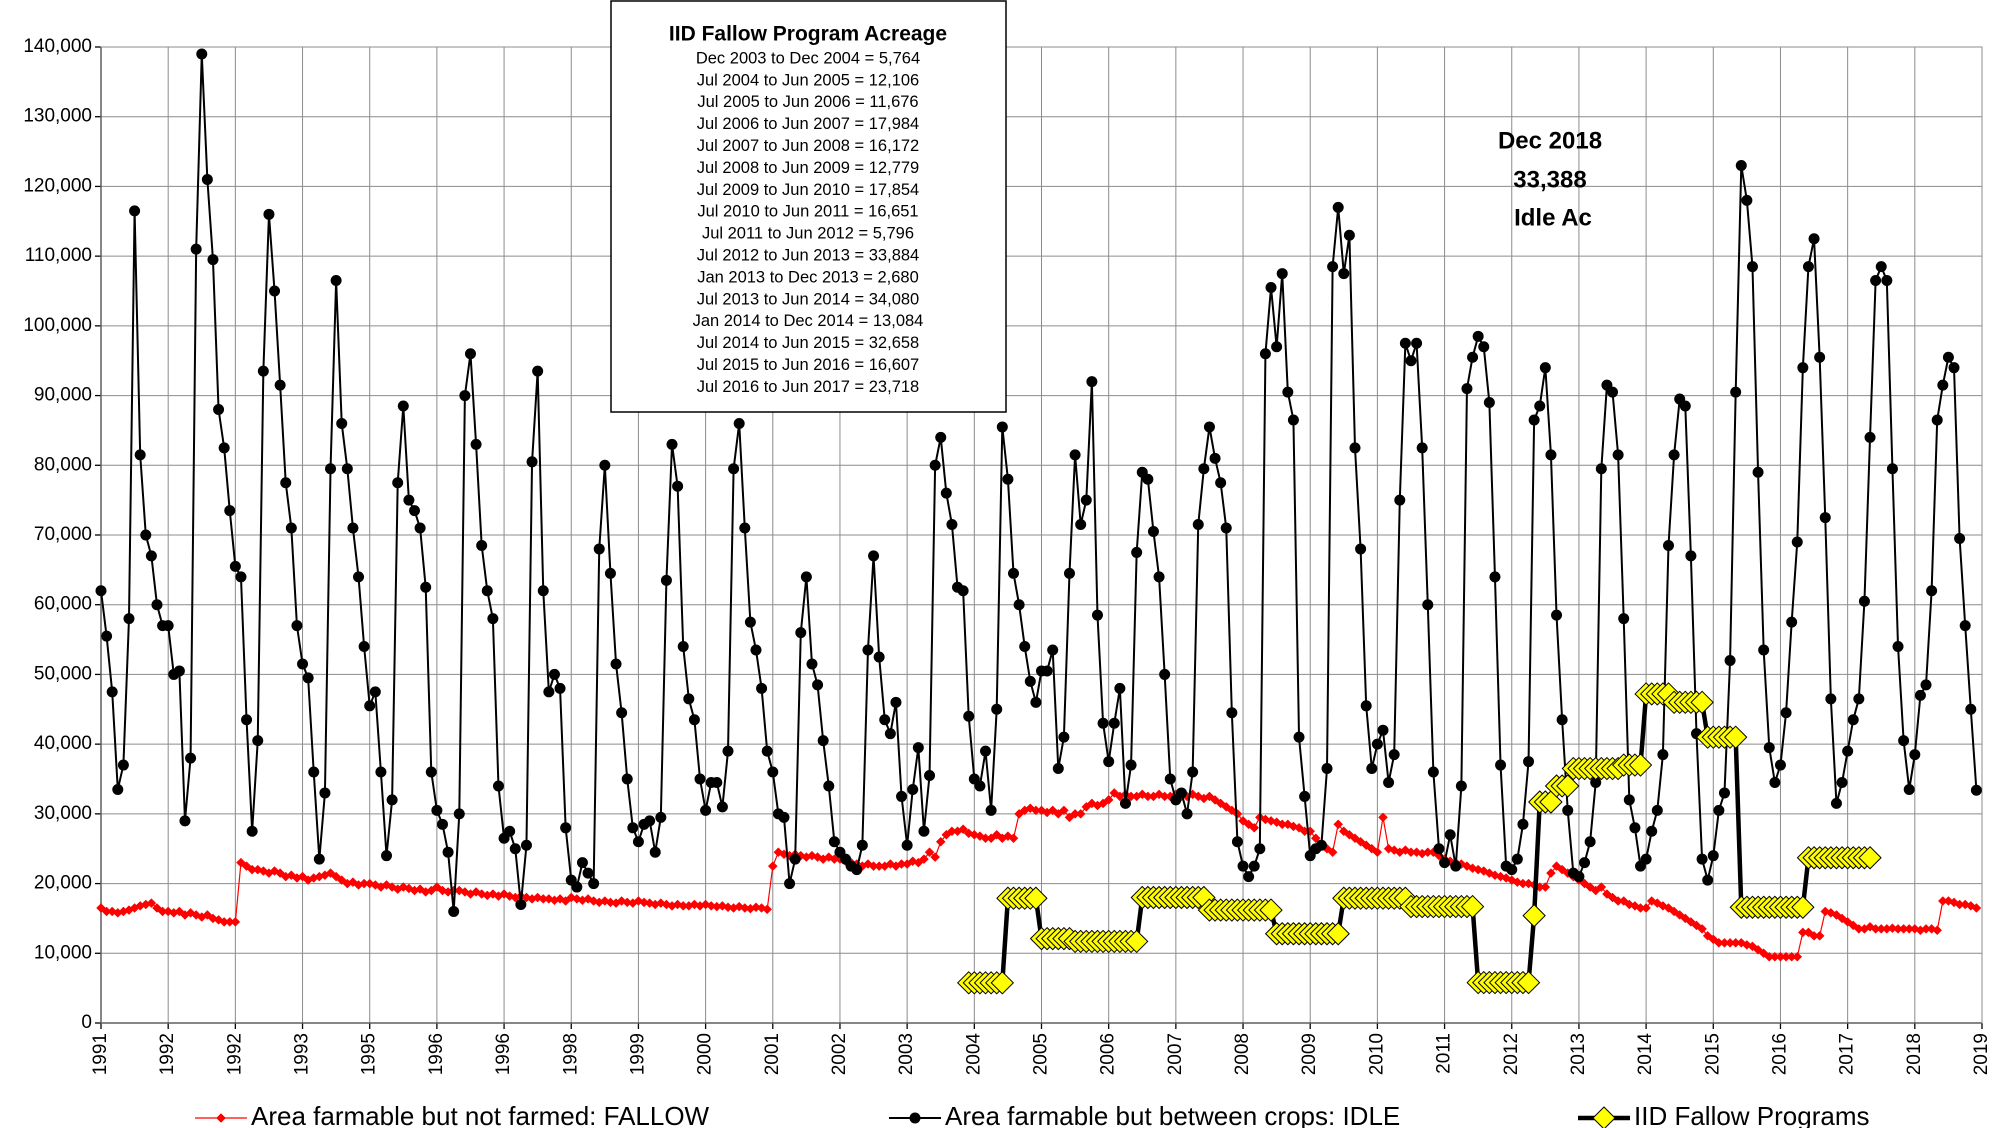  I want to click on y-tick-label: 130,000, so click(57, 116).